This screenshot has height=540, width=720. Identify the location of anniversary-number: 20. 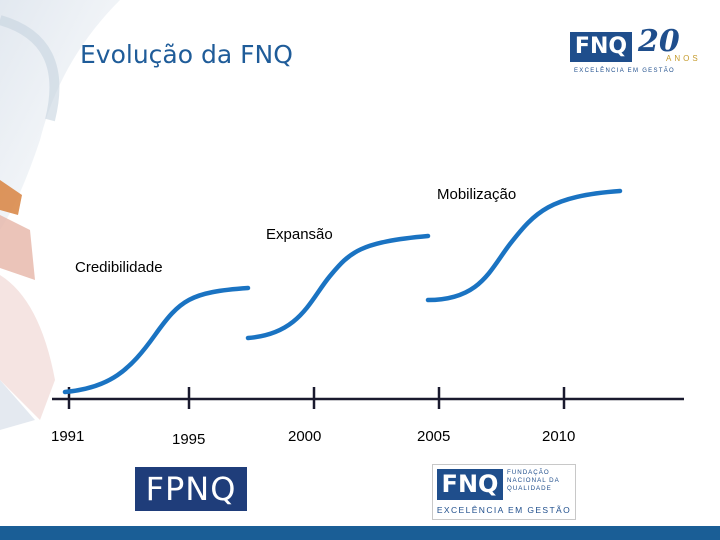
(659, 41).